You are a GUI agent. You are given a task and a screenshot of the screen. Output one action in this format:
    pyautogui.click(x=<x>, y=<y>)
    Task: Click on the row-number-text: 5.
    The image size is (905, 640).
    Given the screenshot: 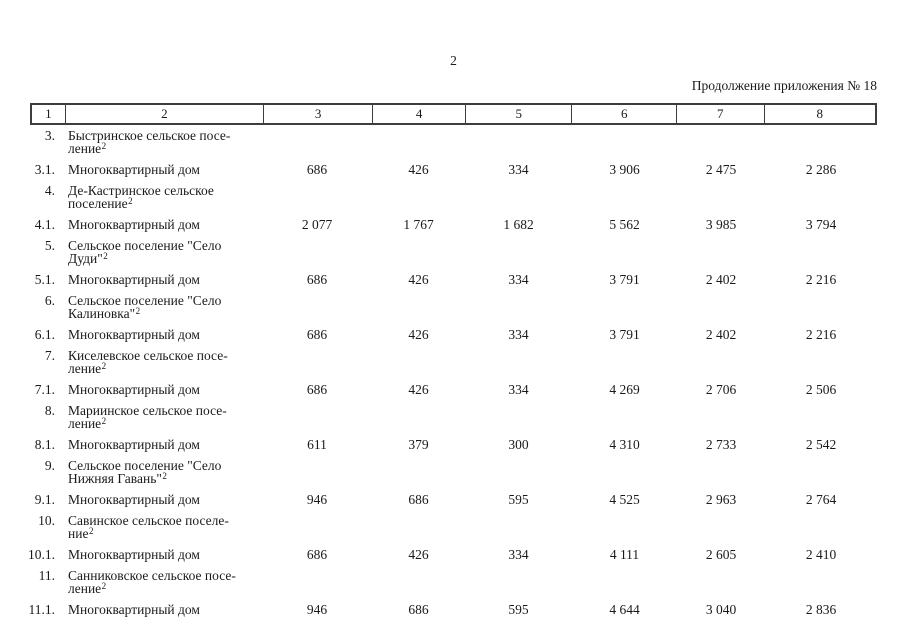 What is the action you would take?
    pyautogui.click(x=49, y=245)
    